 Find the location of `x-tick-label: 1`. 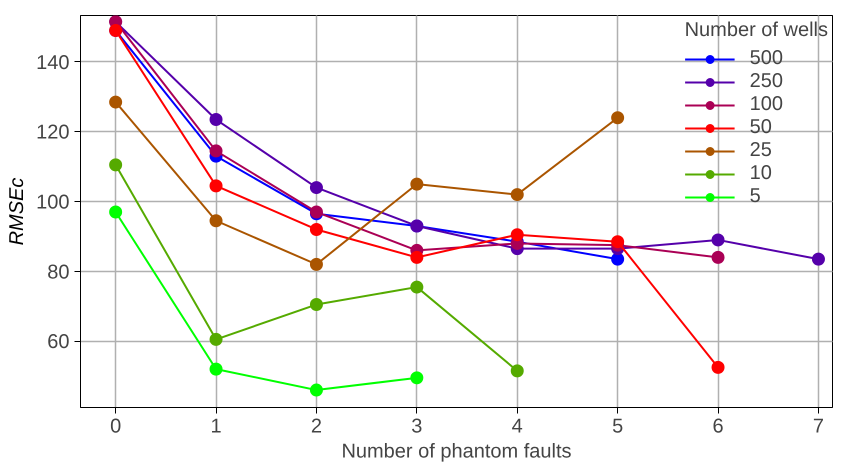

x-tick-label: 1 is located at coordinates (216, 427).